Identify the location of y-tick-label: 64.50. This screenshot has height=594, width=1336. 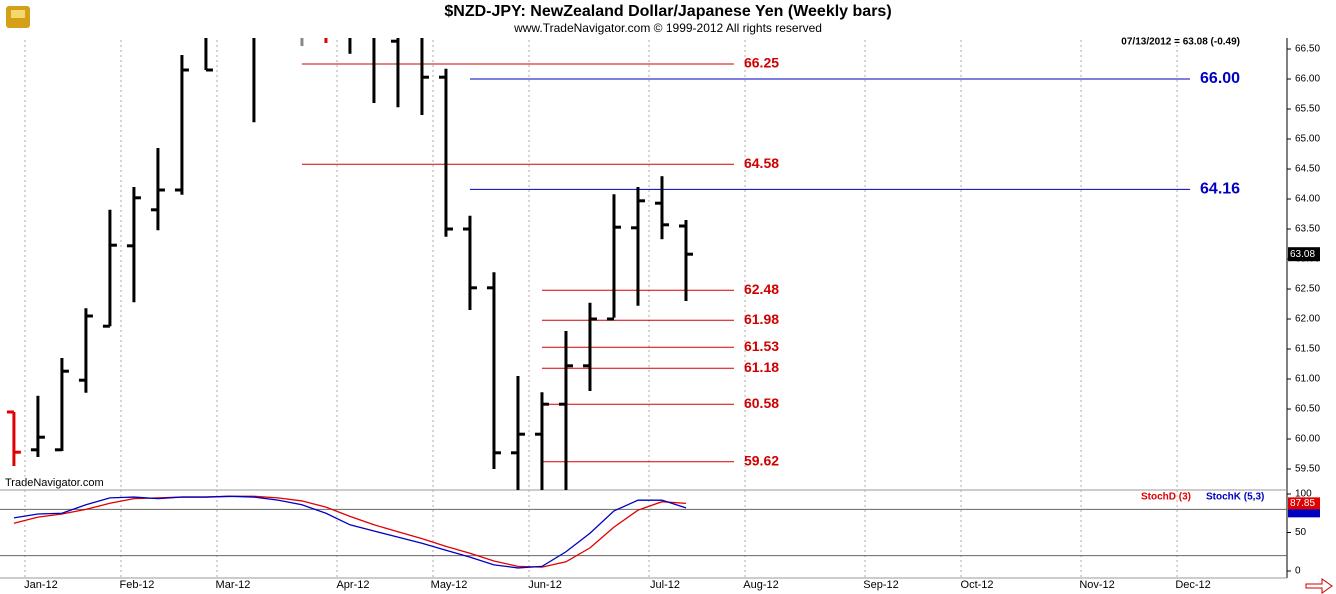
(1307, 169).